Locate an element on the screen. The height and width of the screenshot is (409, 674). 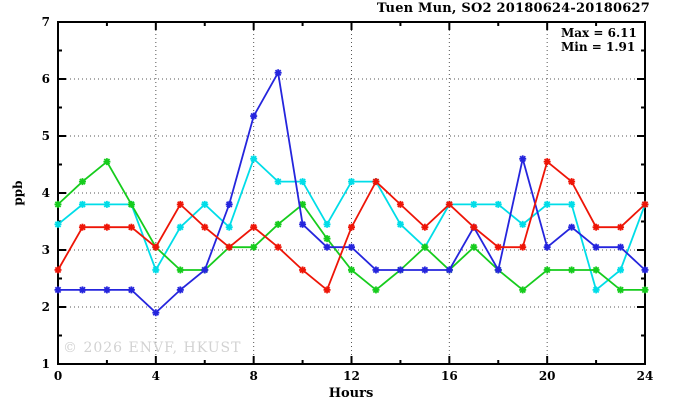
y-tick-label: 3 is located at coordinates (46, 250).